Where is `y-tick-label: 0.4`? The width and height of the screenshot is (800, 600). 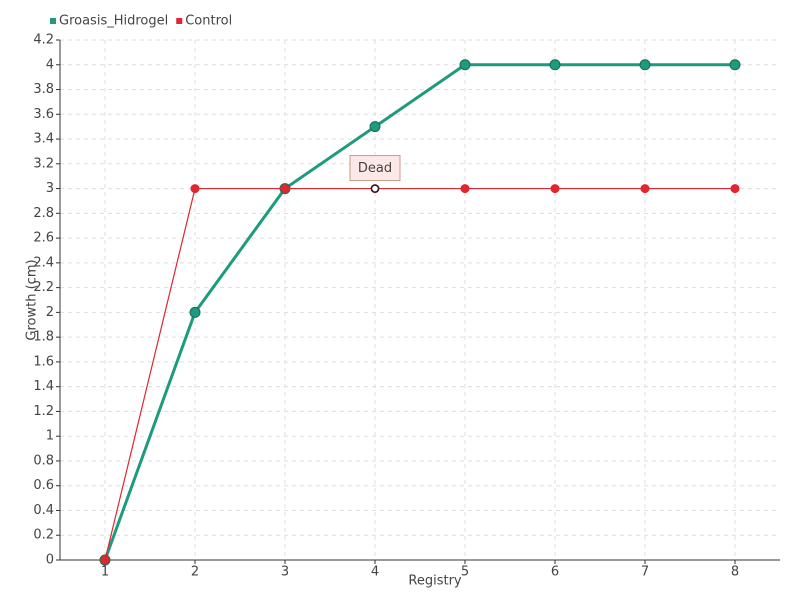
y-tick-label: 0.4 is located at coordinates (43, 510).